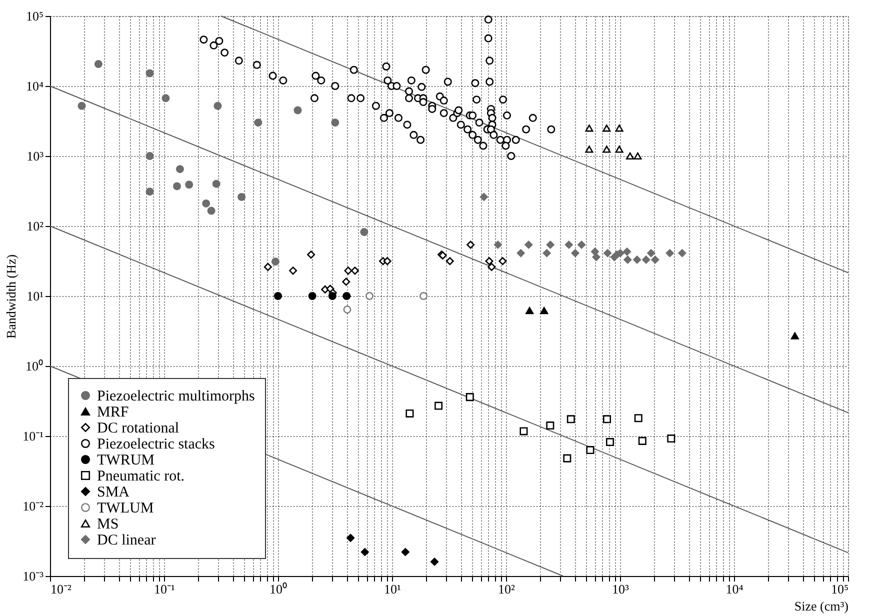  Describe the element at coordinates (125, 508) in the screenshot. I see `legend-label: TWLUM` at that location.